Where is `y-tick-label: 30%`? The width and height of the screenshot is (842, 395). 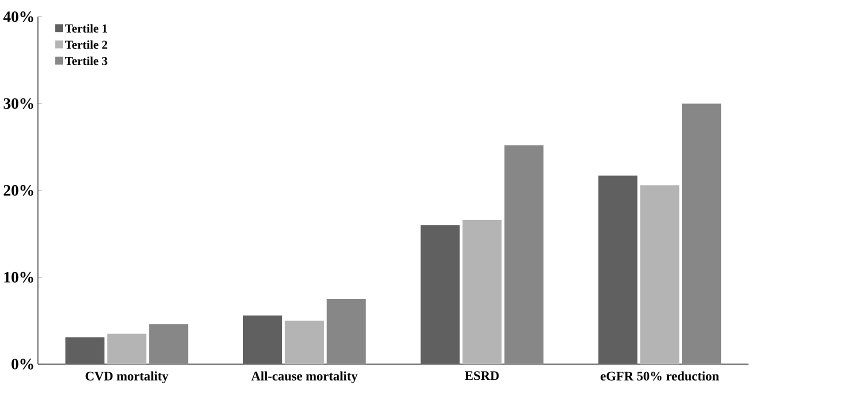
y-tick-label: 30% is located at coordinates (19, 104).